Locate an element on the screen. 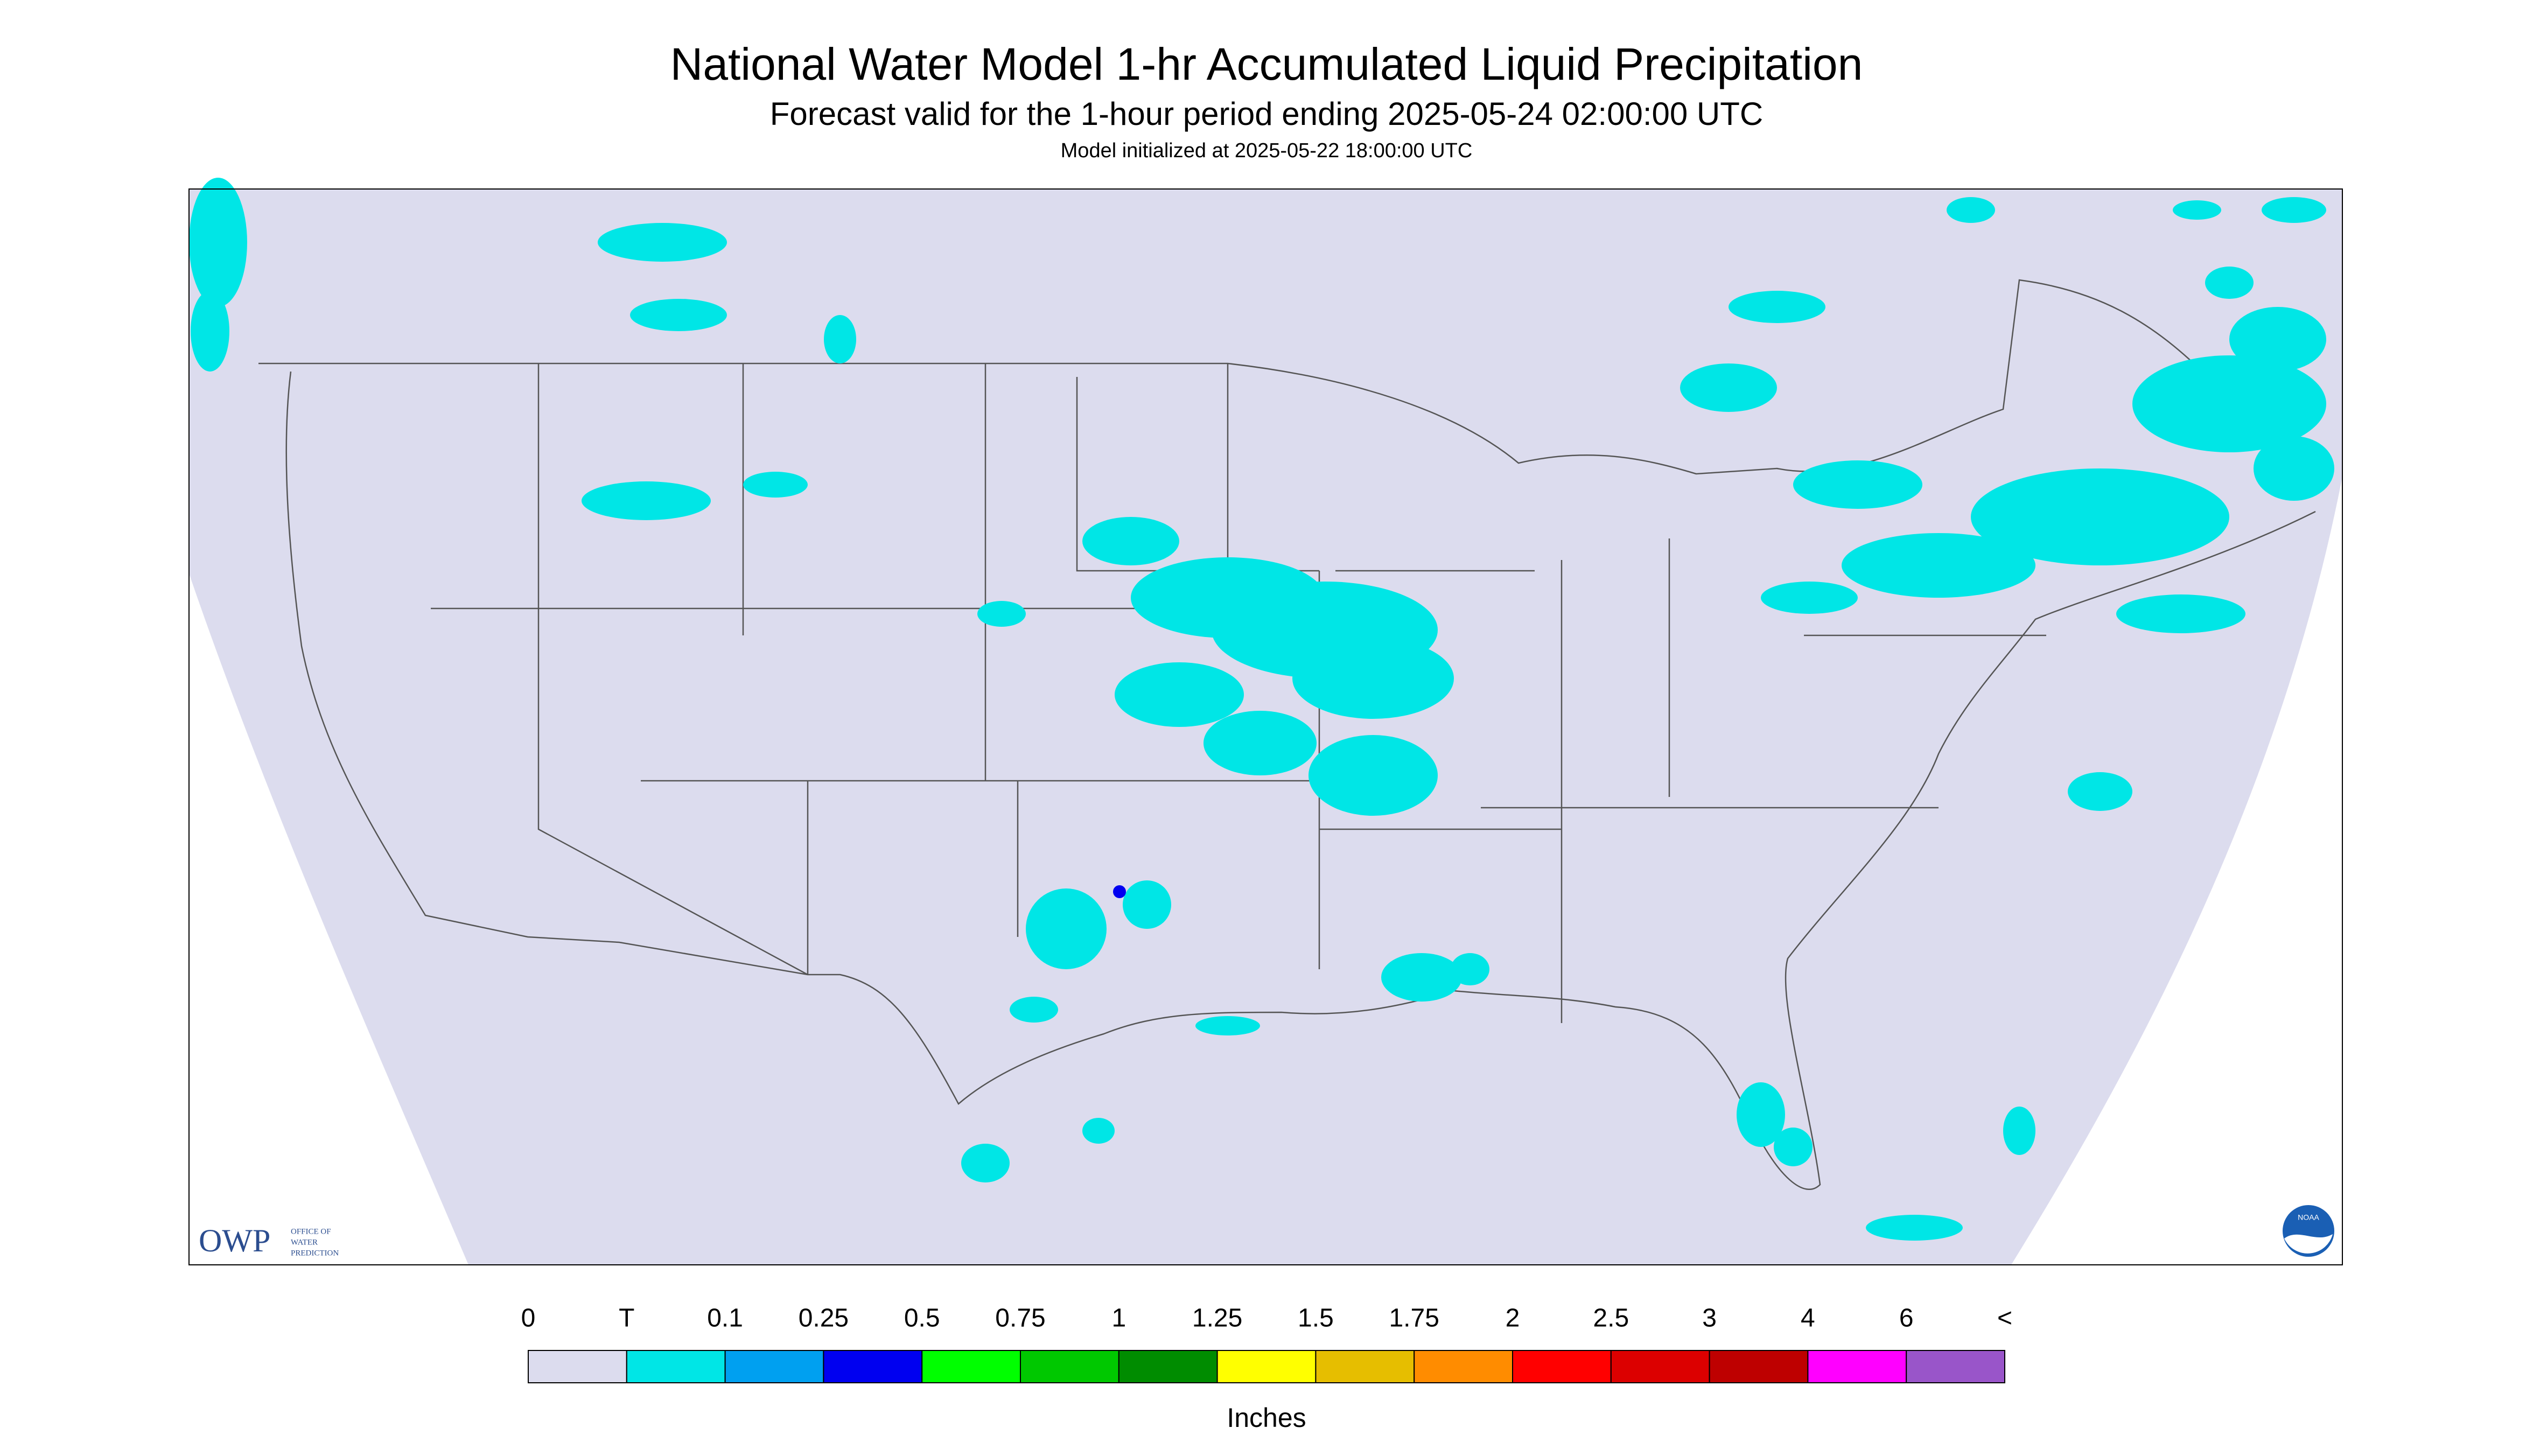 This screenshot has height=1456, width=2533. owp-text: OFFICE OF is located at coordinates (311, 1231).